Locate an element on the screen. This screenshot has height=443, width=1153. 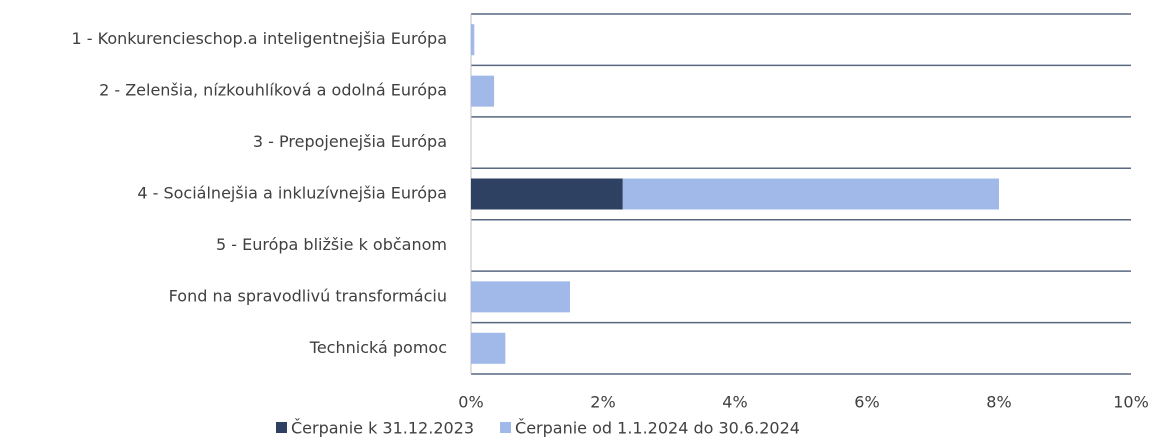
x-tick-label: 0% is located at coordinates (470, 402).